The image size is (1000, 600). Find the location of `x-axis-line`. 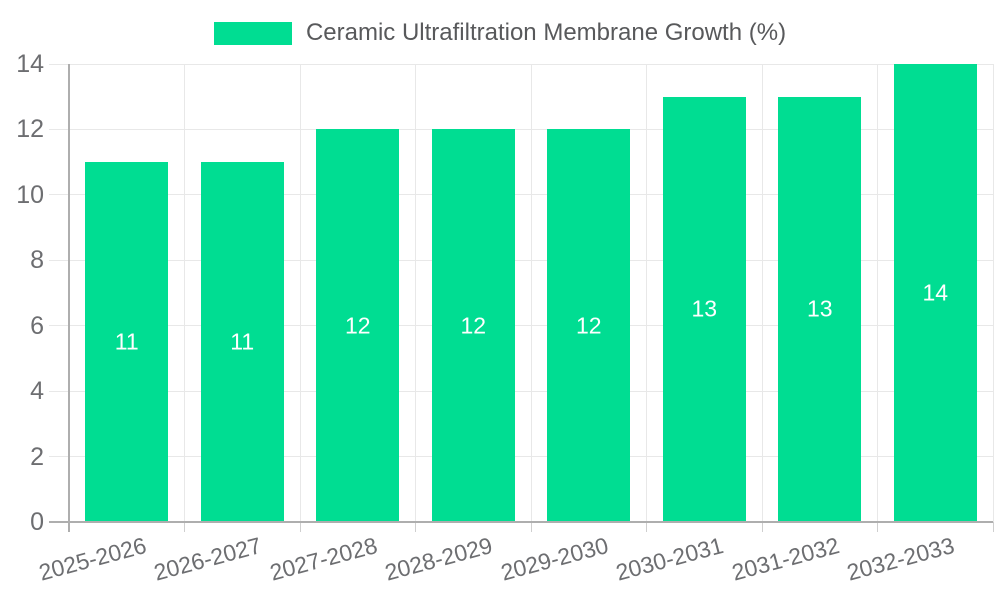

x-axis-line is located at coordinates (521, 522).